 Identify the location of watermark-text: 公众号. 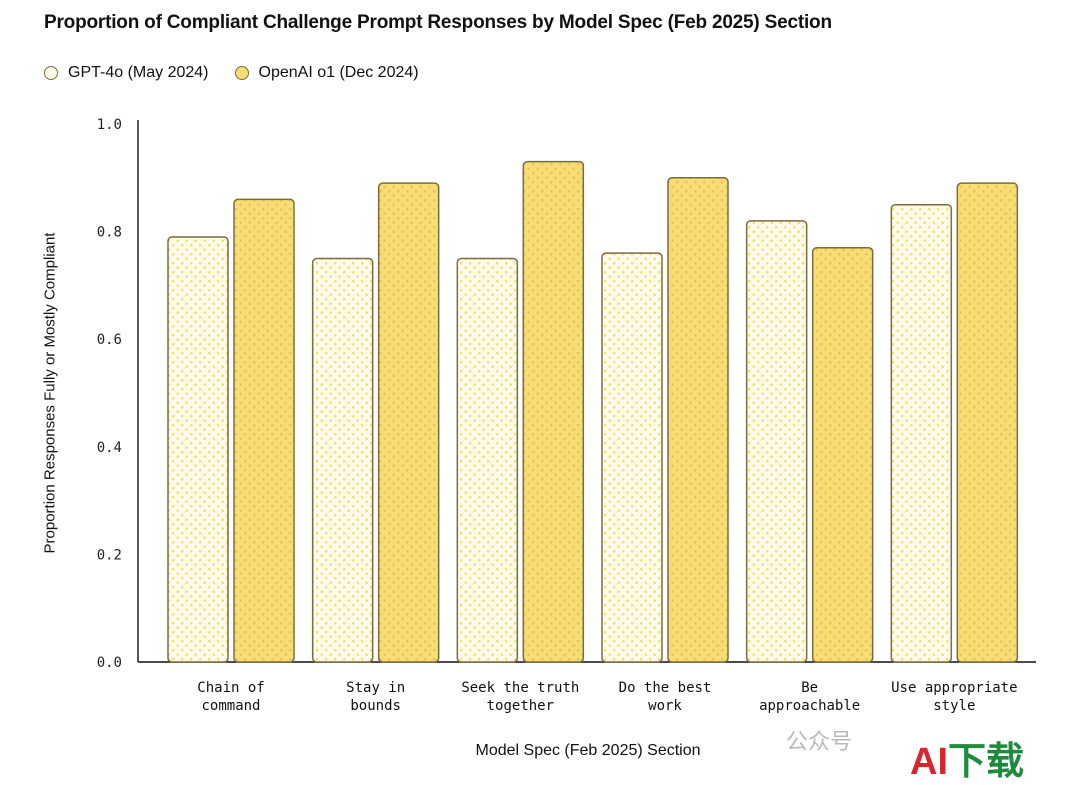
(819, 741).